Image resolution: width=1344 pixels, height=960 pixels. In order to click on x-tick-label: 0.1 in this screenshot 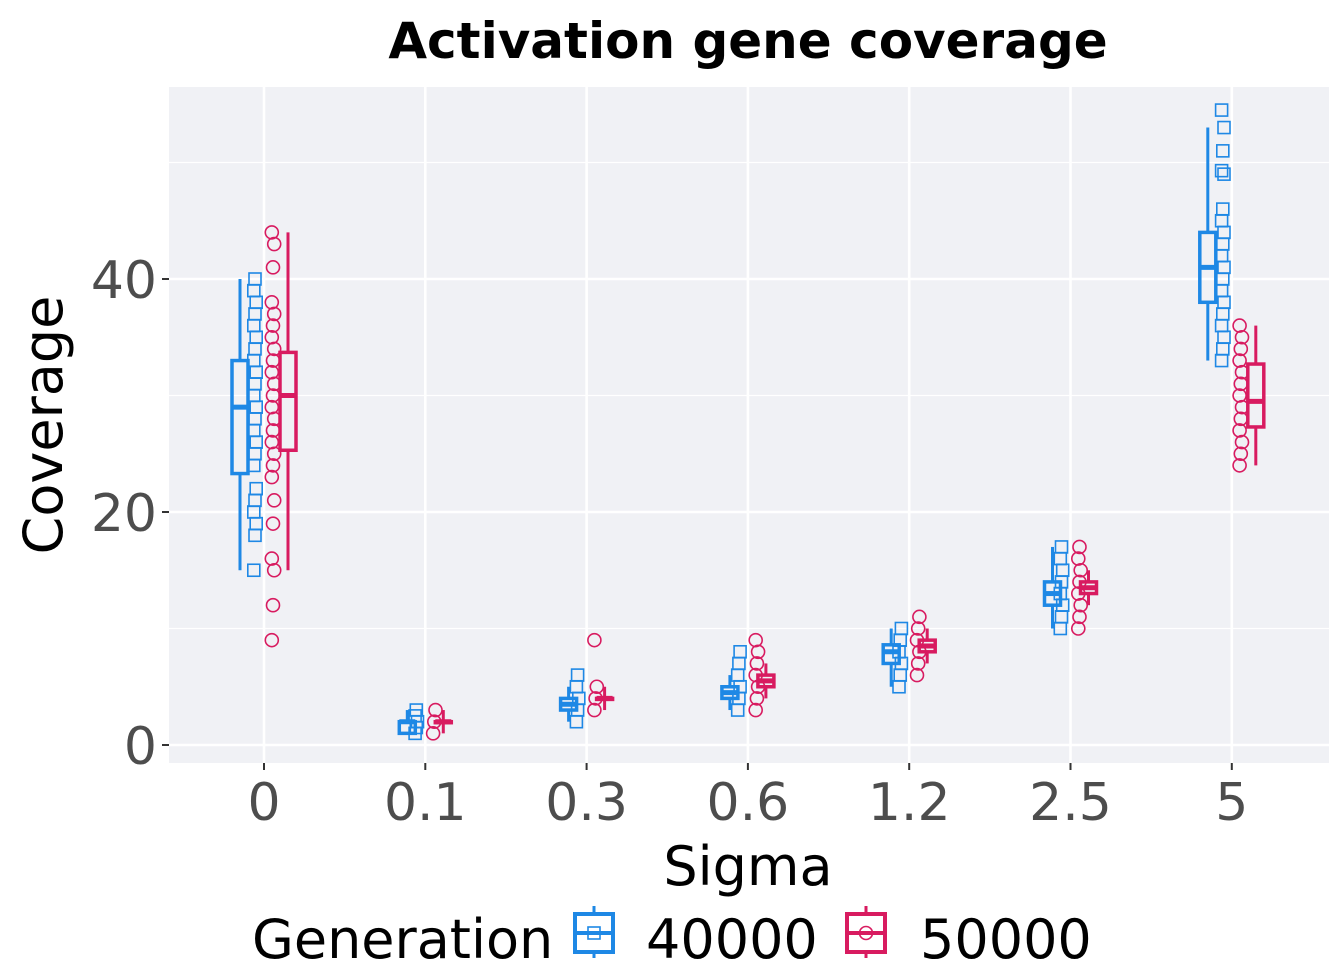, I will do `click(425, 803)`.